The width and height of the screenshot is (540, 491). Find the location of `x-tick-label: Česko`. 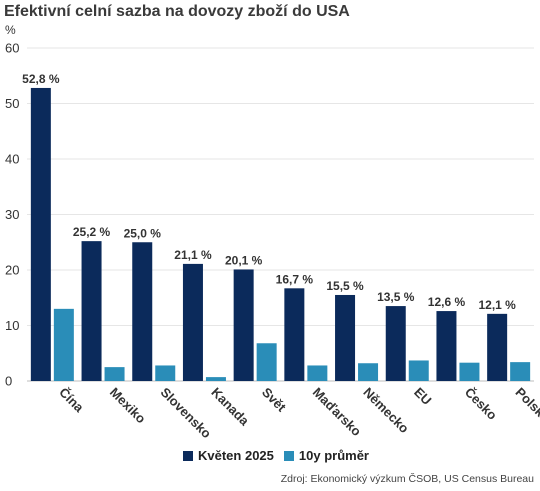

x-tick-label: Česko is located at coordinates (481, 404).